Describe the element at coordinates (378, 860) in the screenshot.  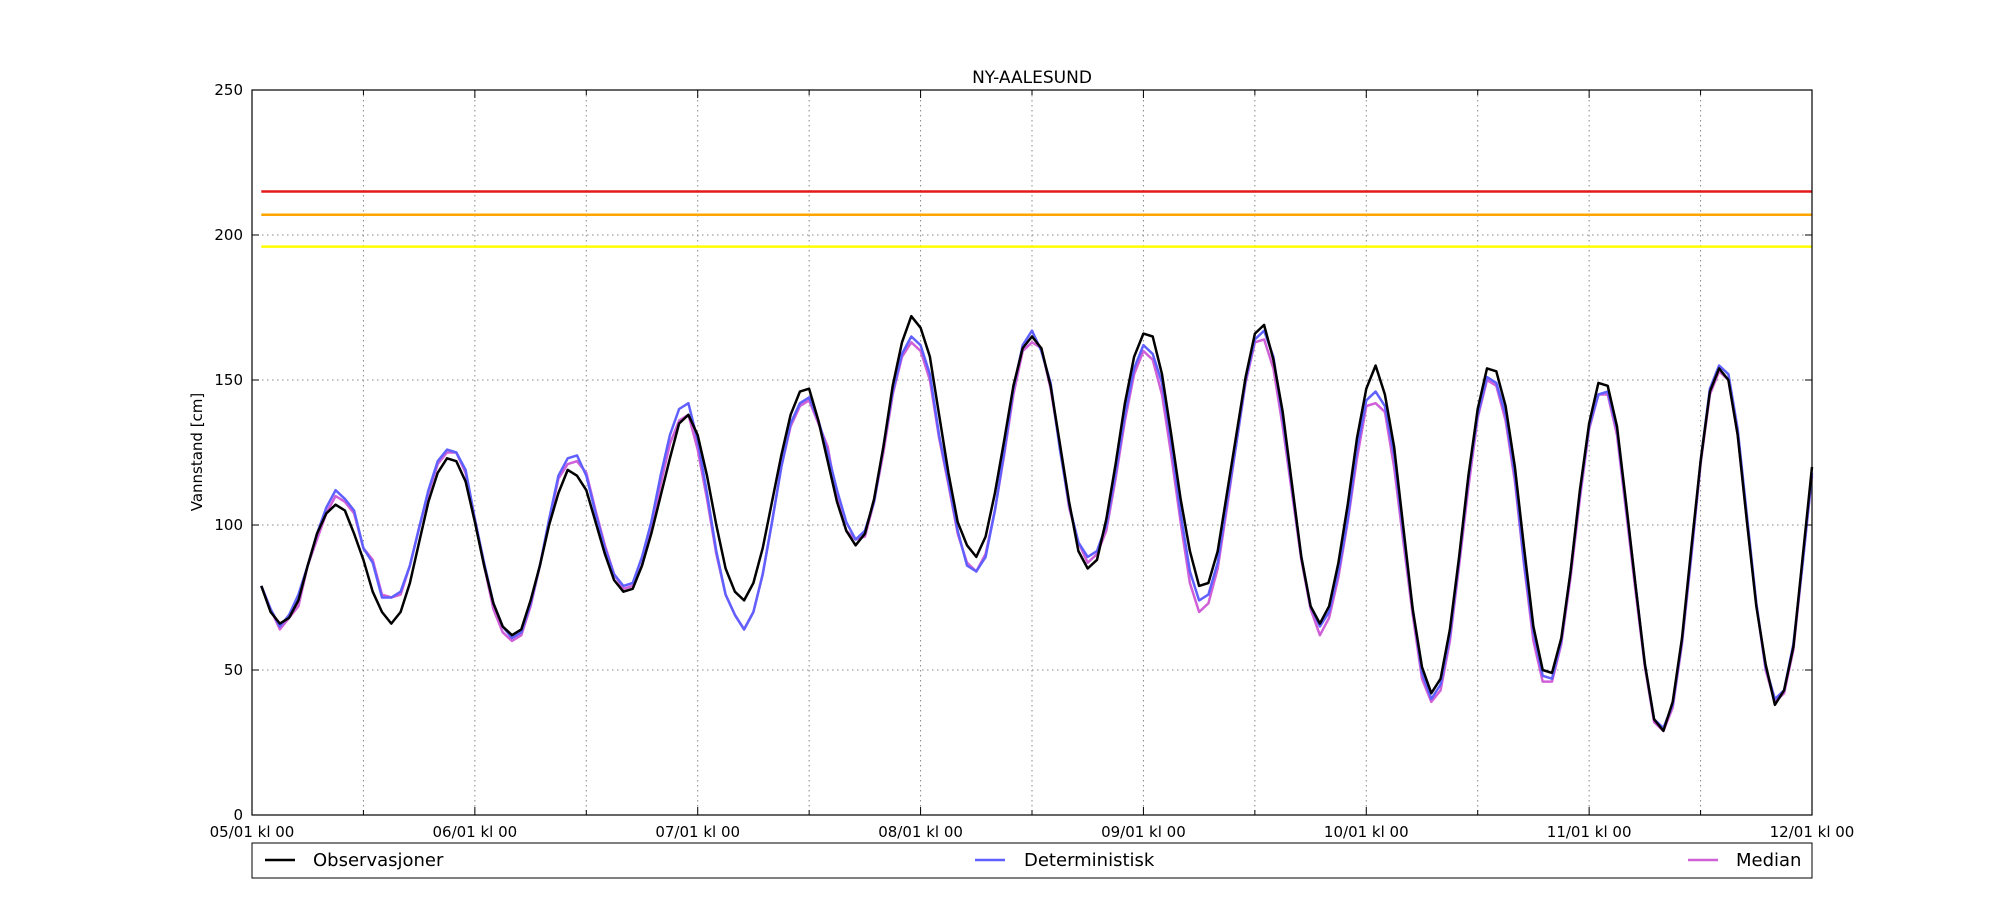
I see `legend-label: Observasjoner` at that location.